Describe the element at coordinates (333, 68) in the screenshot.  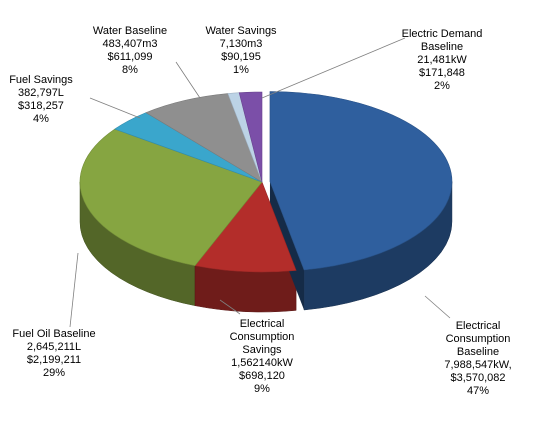
I see `leader-line-elec_dem` at that location.